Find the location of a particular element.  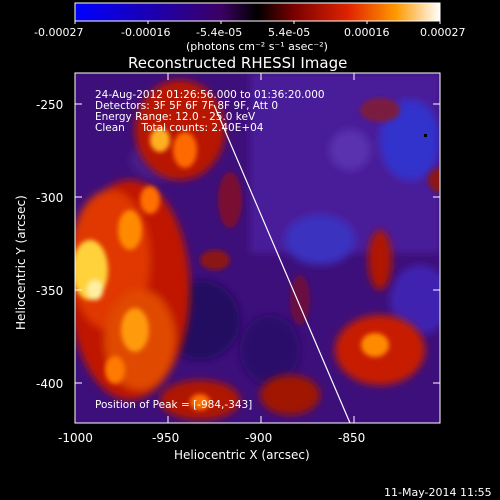

y-tick-label: -300 is located at coordinates (49, 198).